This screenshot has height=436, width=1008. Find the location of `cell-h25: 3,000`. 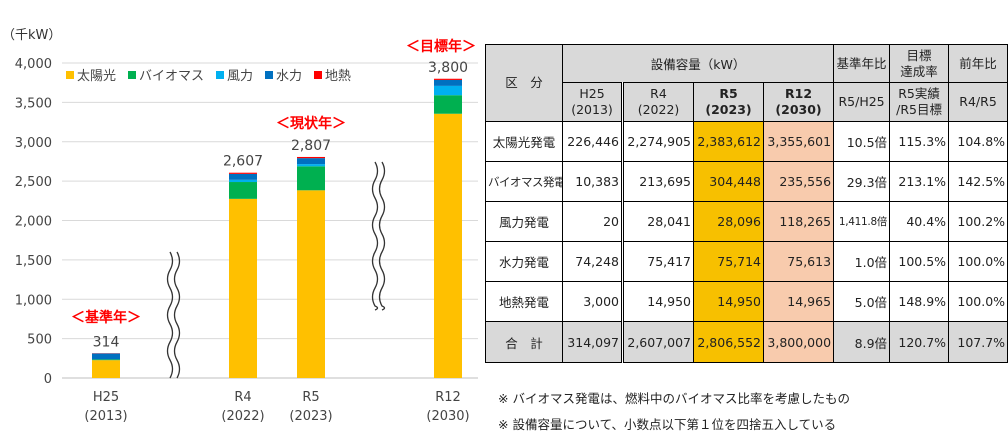

cell-h25: 3,000 is located at coordinates (593, 301).